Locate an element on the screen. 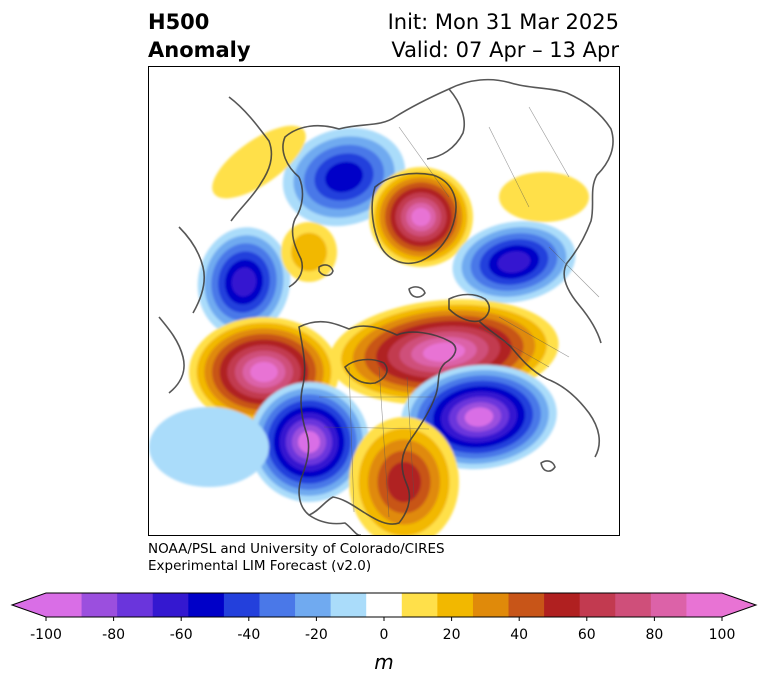  colorbar-tick-label: 40 is located at coordinates (519, 635).